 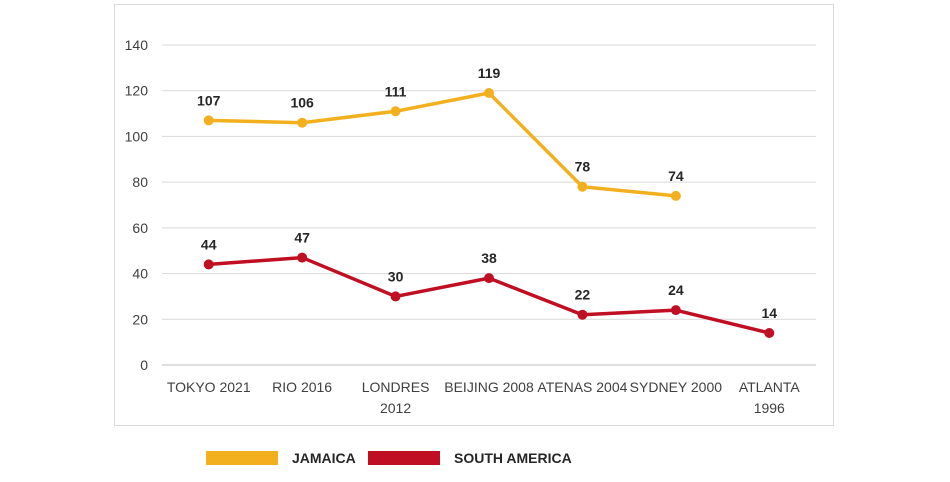 What do you see at coordinates (676, 176) in the screenshot?
I see `data-label-jamaica: 74` at bounding box center [676, 176].